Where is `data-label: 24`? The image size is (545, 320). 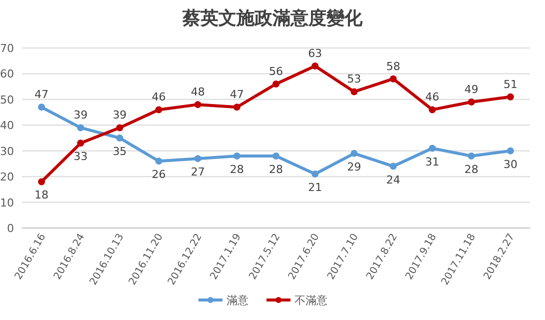 data-label: 24 is located at coordinates (393, 179).